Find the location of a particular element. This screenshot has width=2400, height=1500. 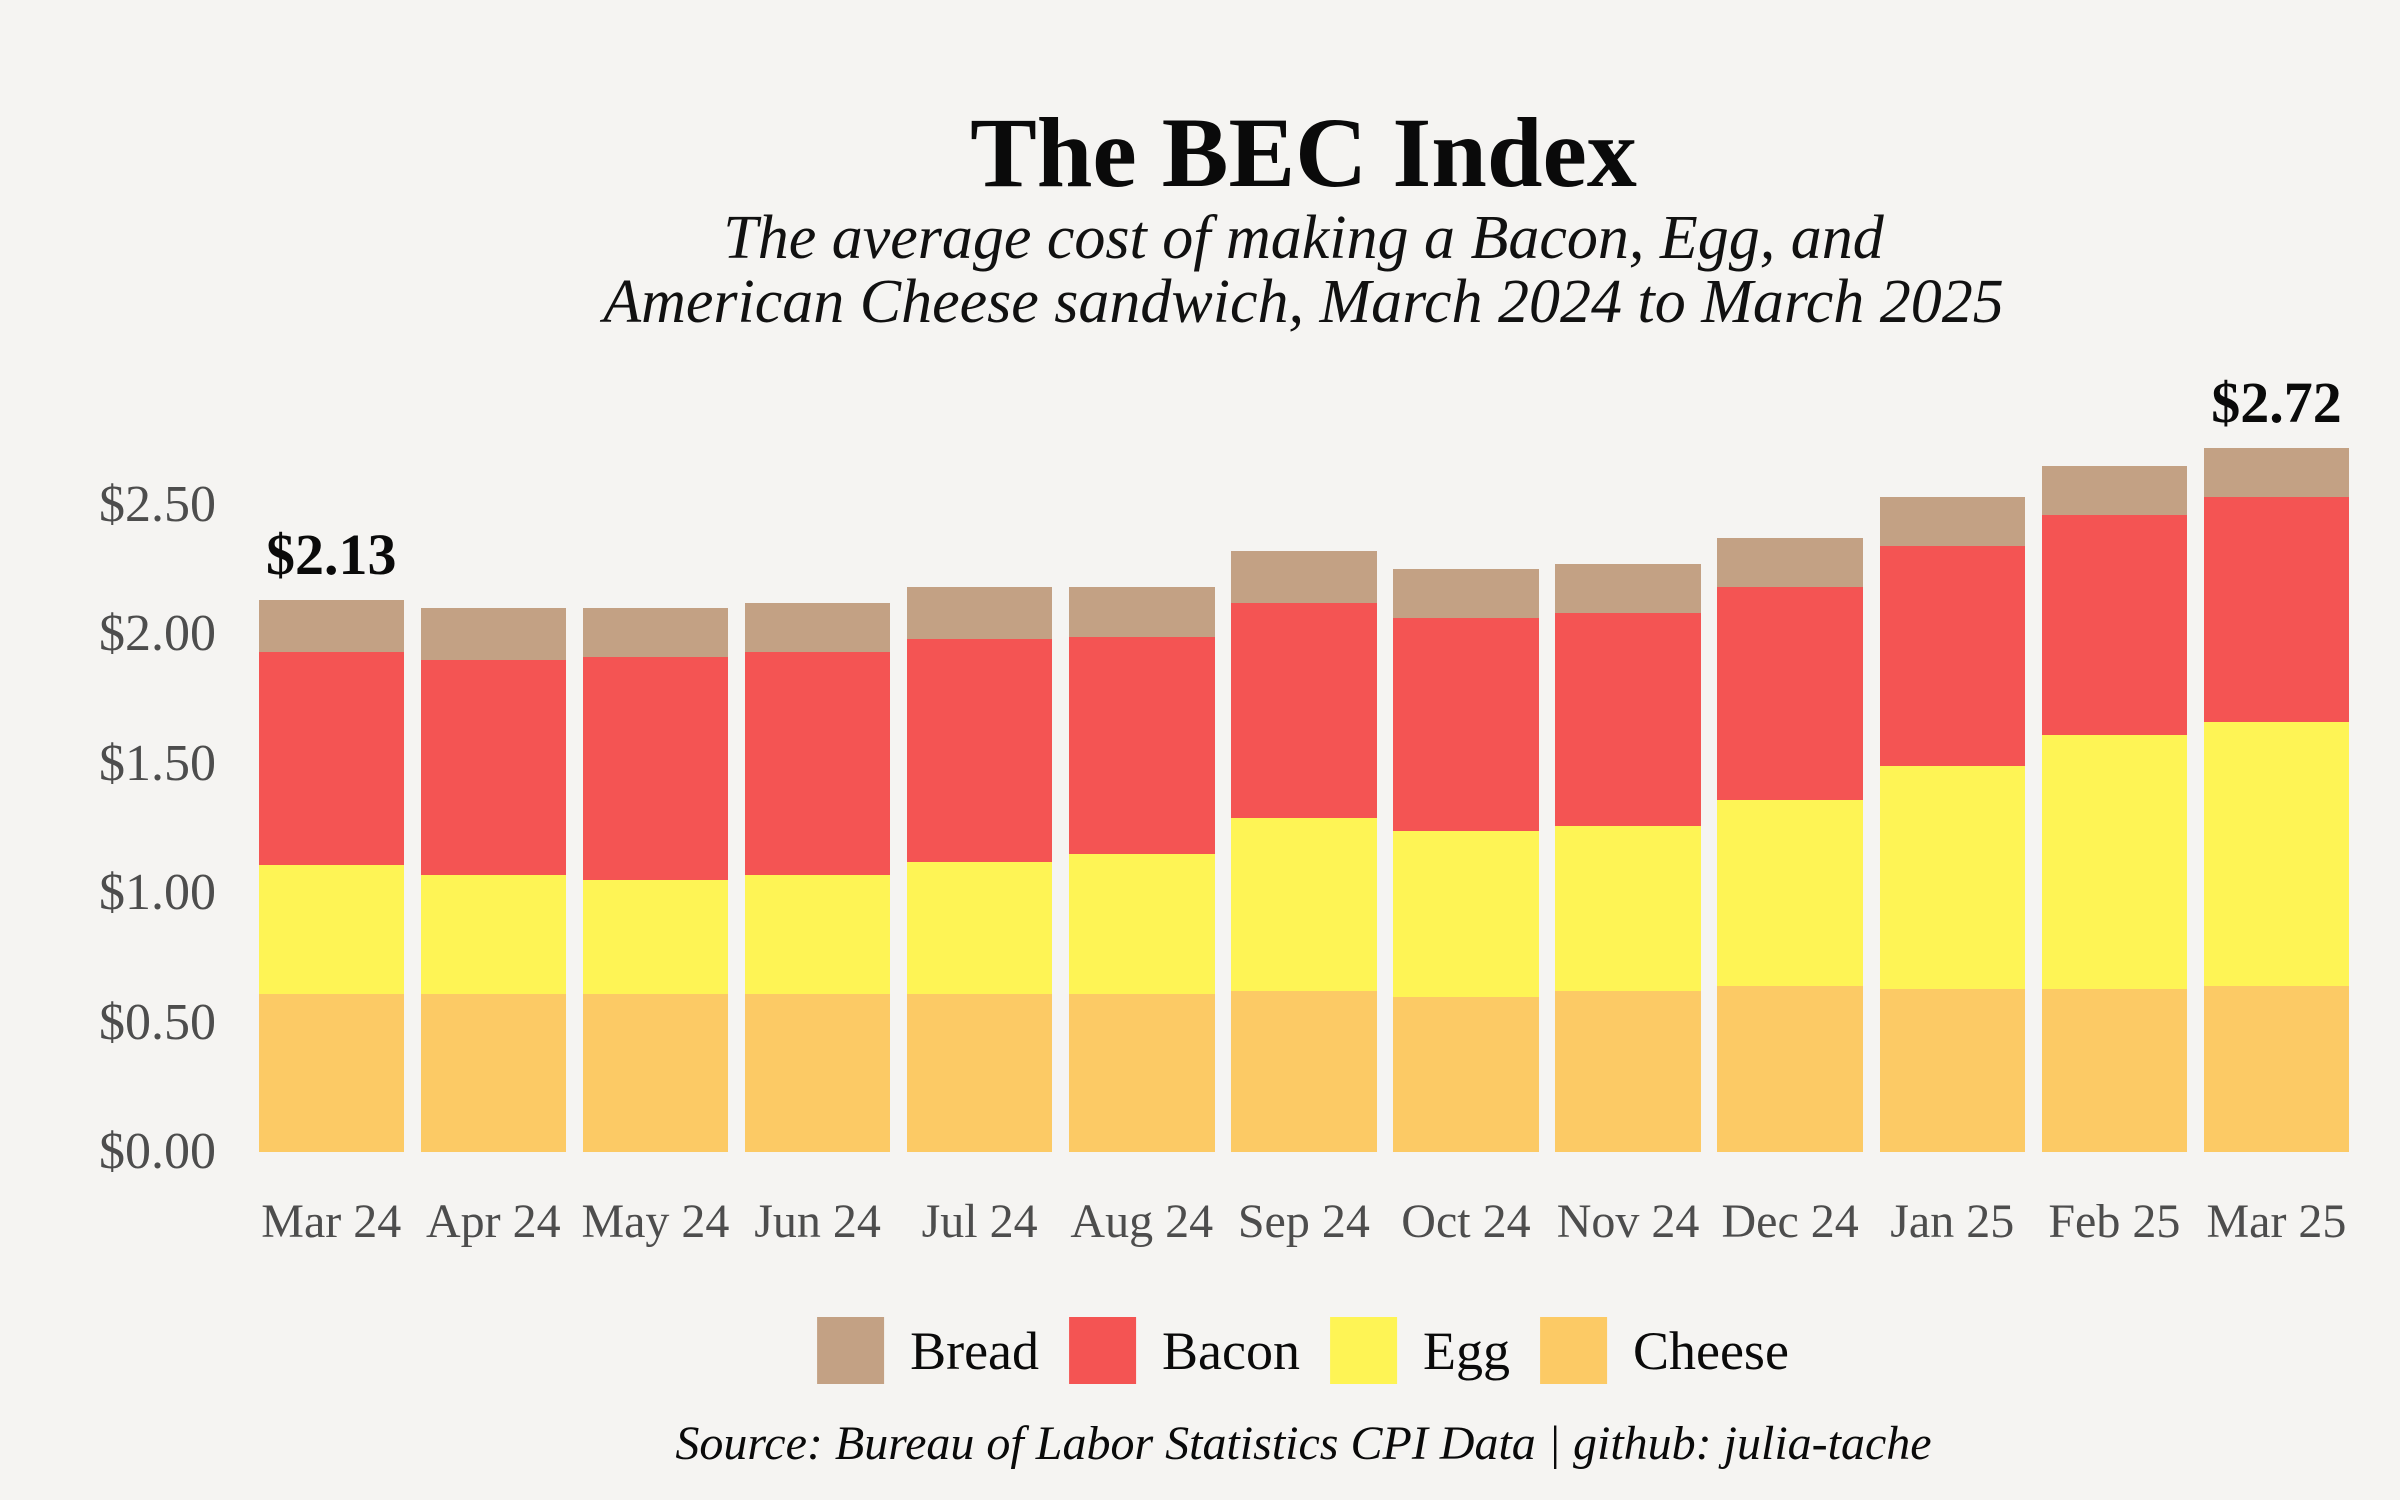

x-tick-label: Jul 24 is located at coordinates (979, 1221).